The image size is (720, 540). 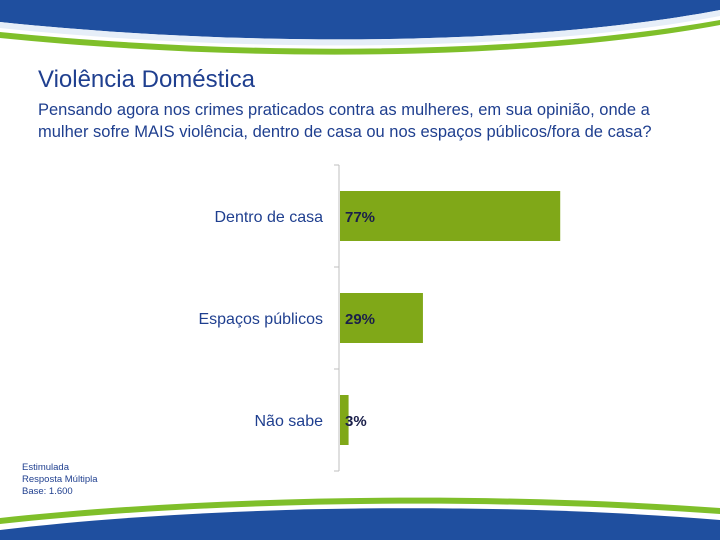 I want to click on note-multiple-response: Resposta Múltipla, so click(x=60, y=479).